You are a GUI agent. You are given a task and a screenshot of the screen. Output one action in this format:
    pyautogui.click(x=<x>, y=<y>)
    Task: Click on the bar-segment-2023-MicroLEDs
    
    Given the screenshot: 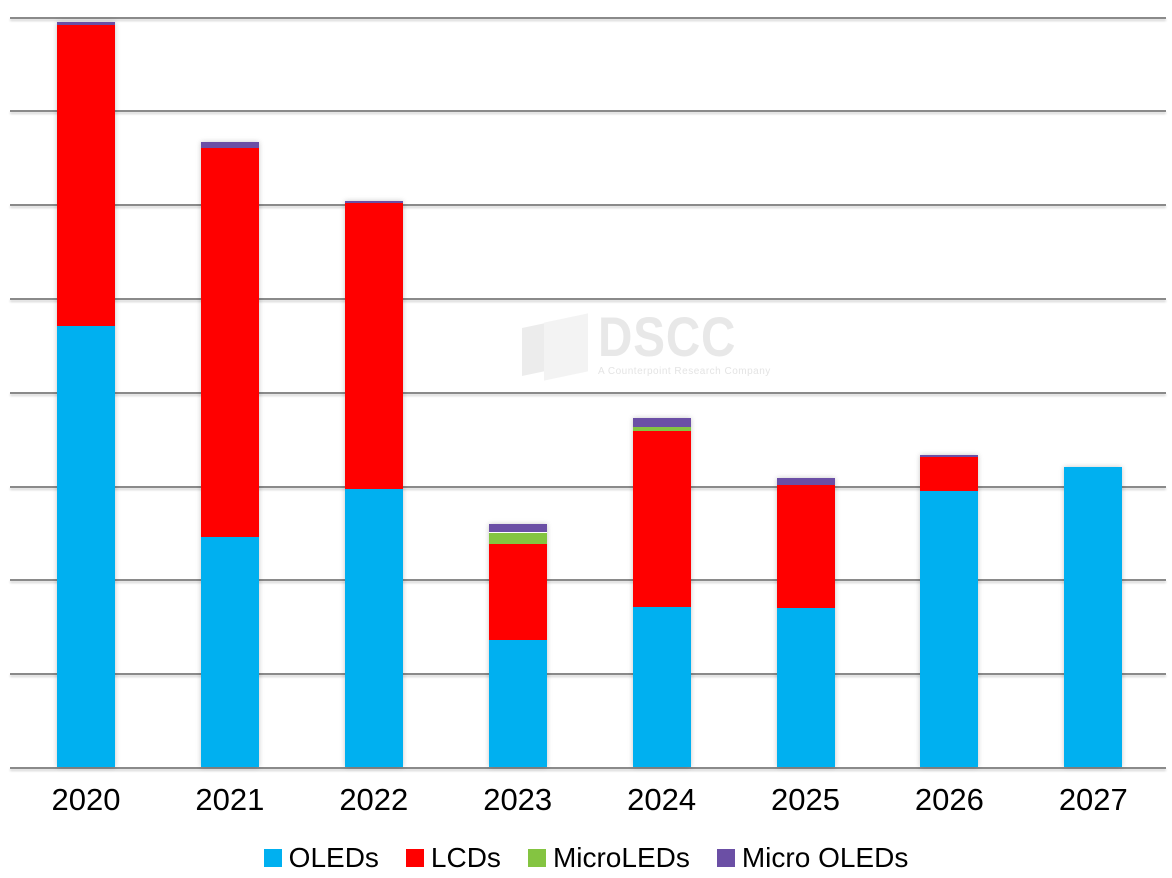 What is the action you would take?
    pyautogui.click(x=517, y=538)
    